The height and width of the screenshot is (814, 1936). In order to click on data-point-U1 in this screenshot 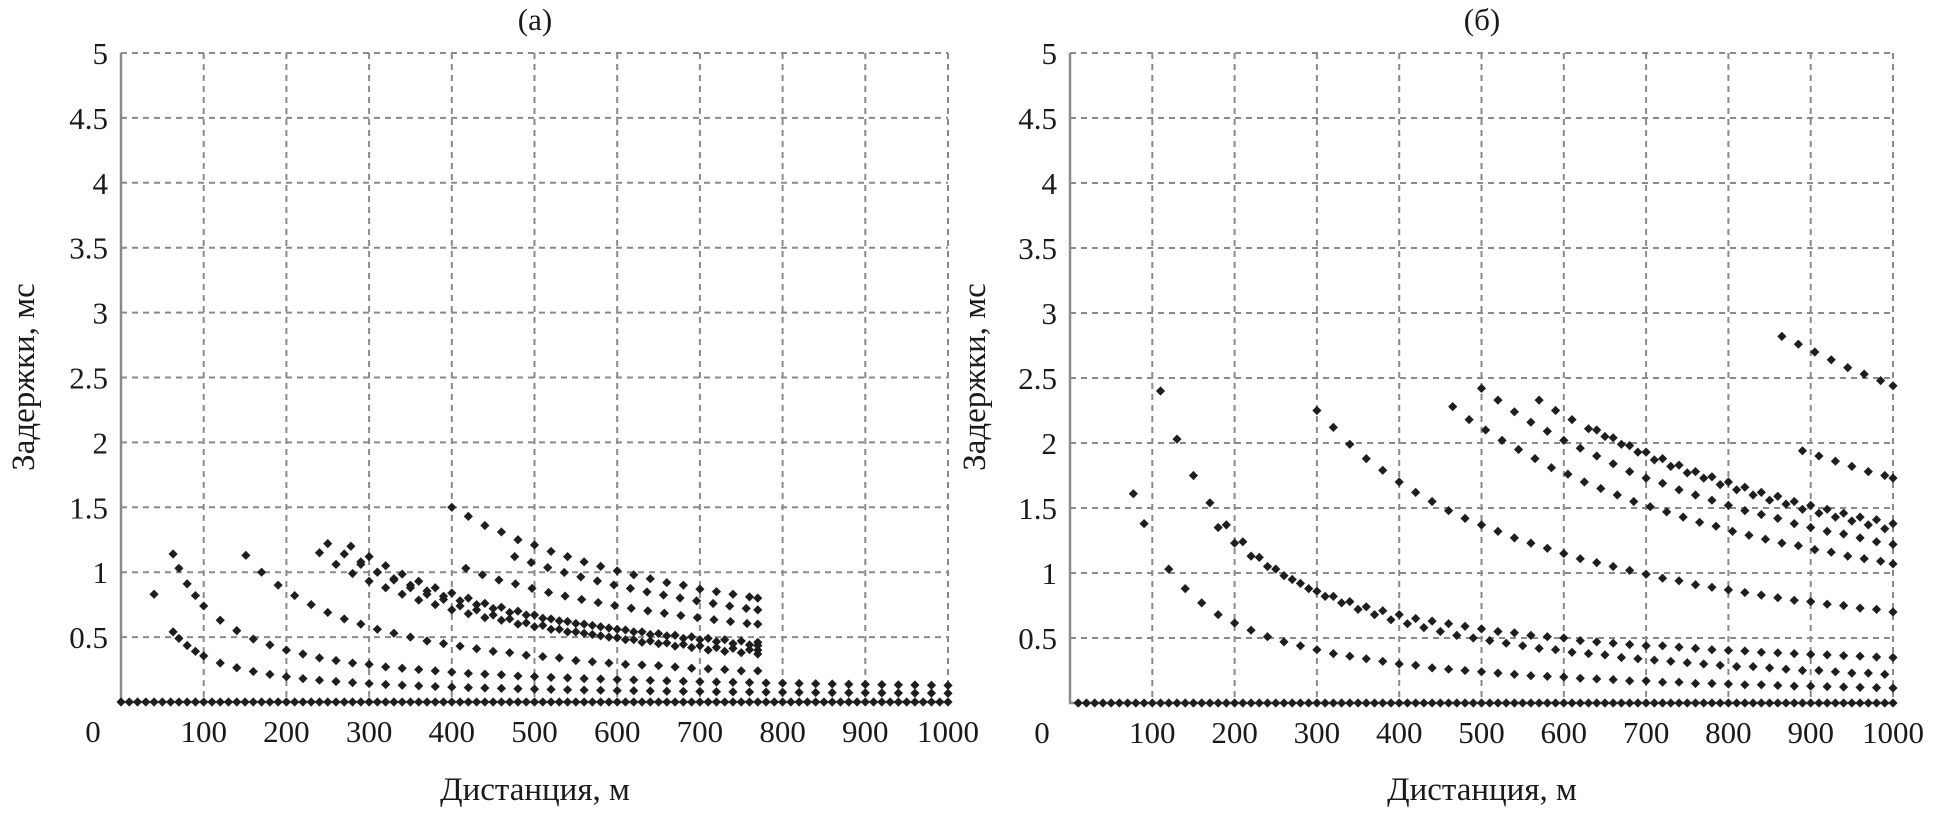, I will do `click(584, 562)`.